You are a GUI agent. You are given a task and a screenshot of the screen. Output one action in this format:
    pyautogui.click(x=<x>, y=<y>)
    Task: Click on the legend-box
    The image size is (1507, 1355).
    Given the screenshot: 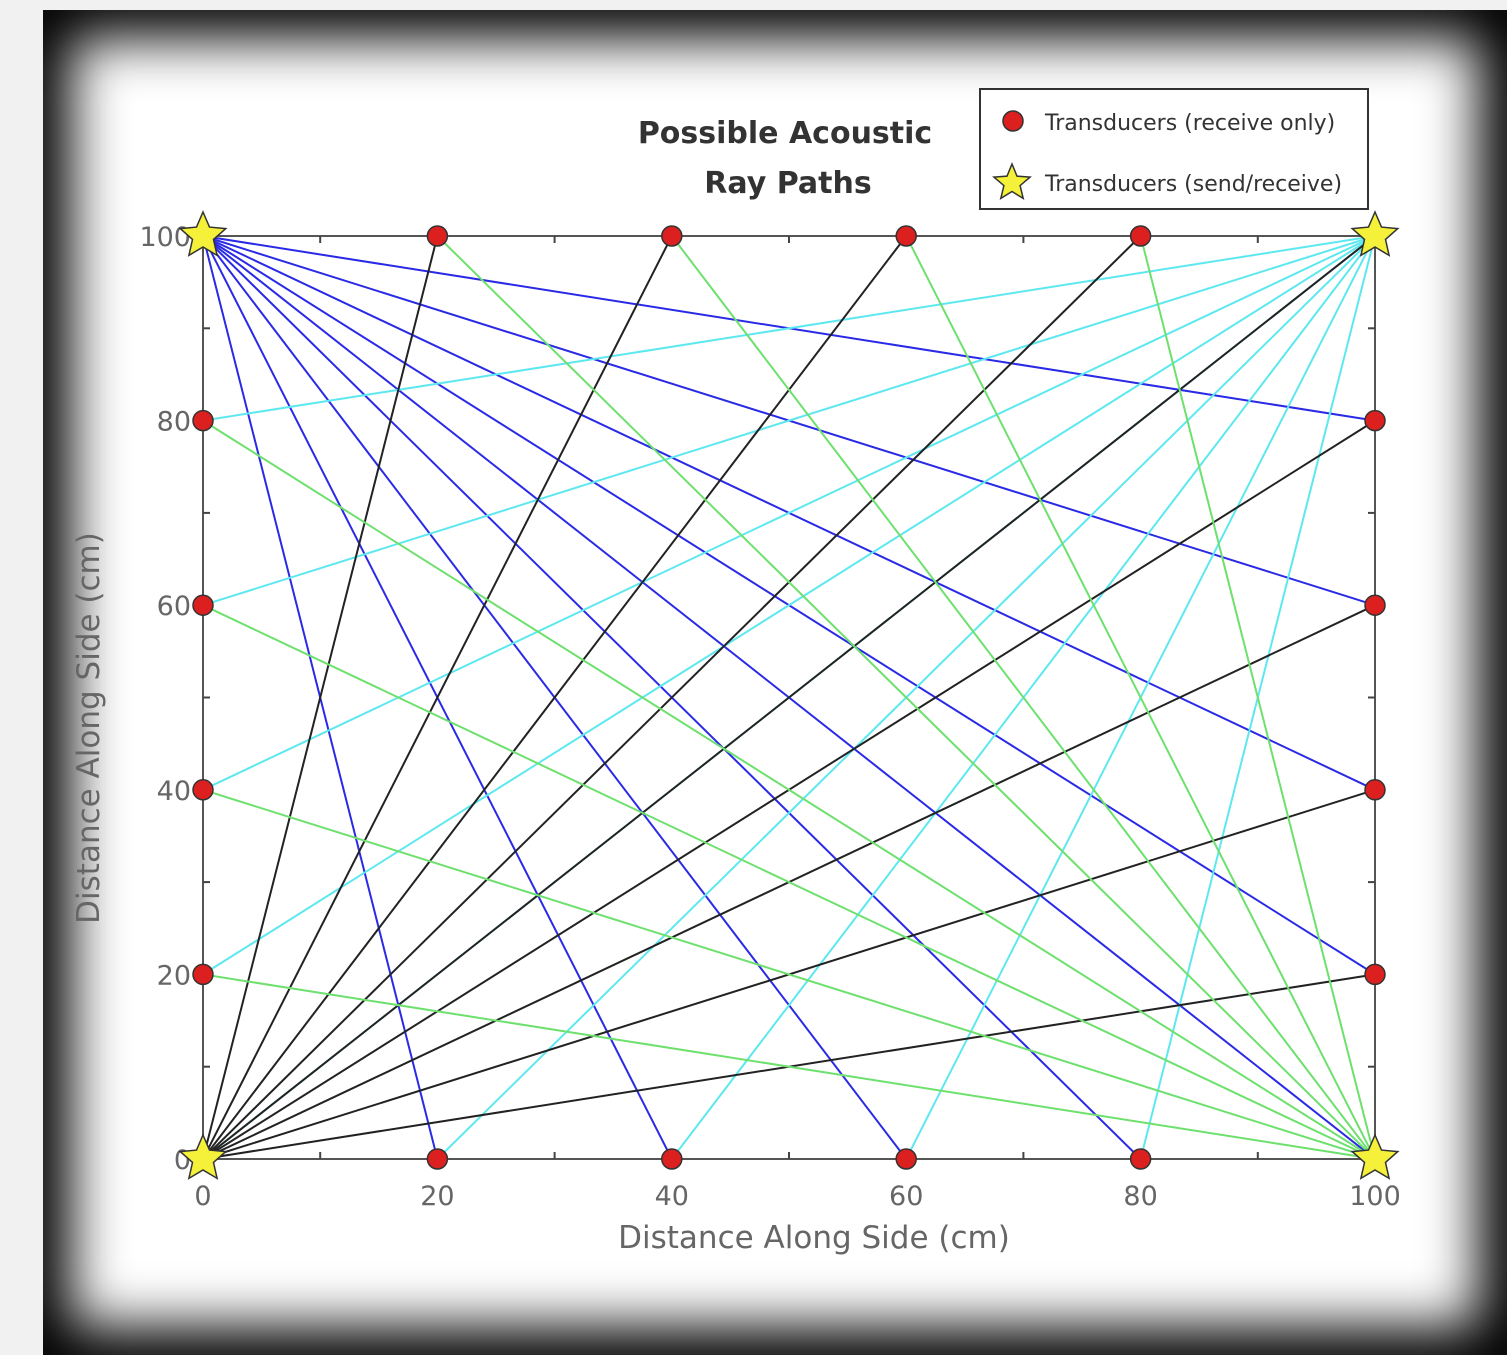 What is the action you would take?
    pyautogui.click(x=1174, y=149)
    